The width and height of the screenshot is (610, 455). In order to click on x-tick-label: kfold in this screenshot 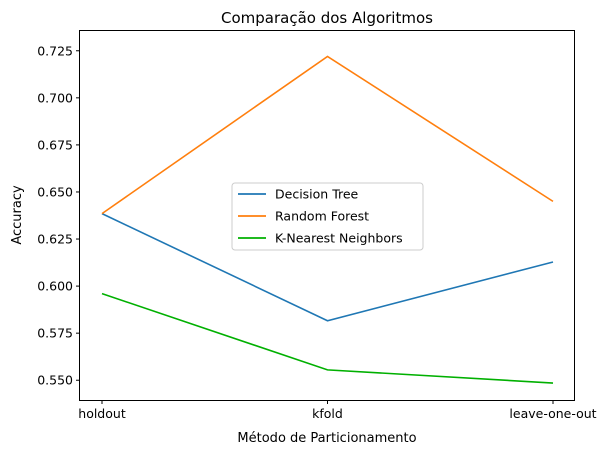, I will do `click(327, 413)`.